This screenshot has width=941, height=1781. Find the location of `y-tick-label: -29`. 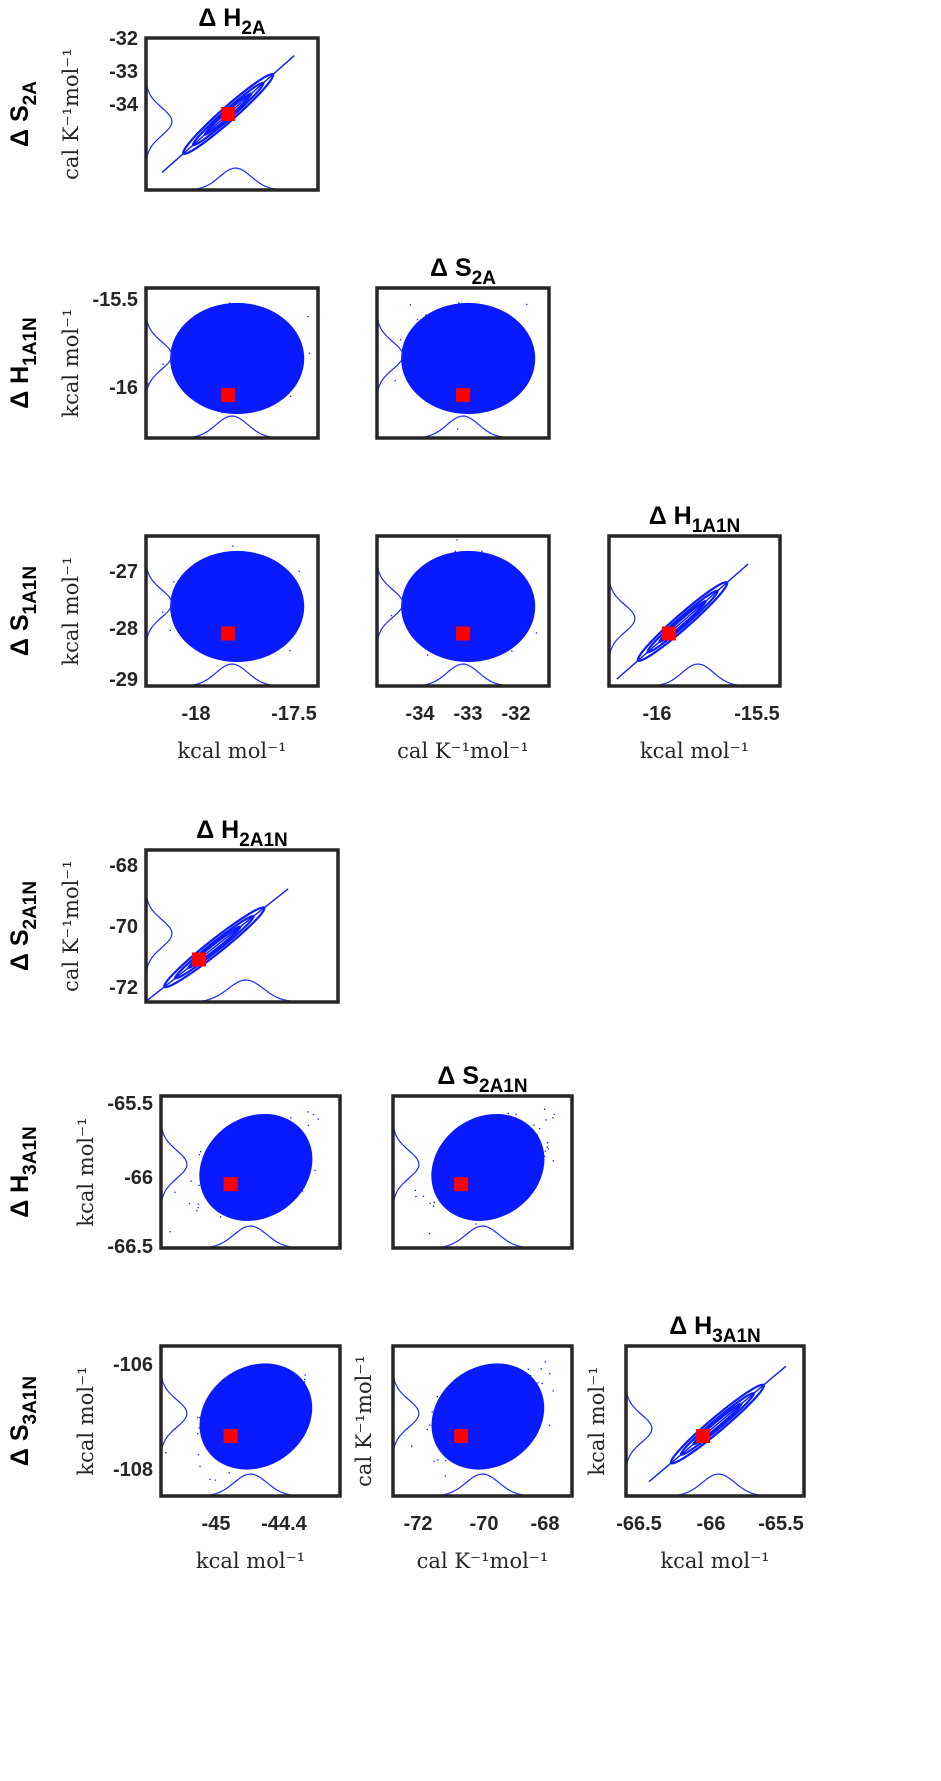

y-tick-label: -29 is located at coordinates (123, 680).